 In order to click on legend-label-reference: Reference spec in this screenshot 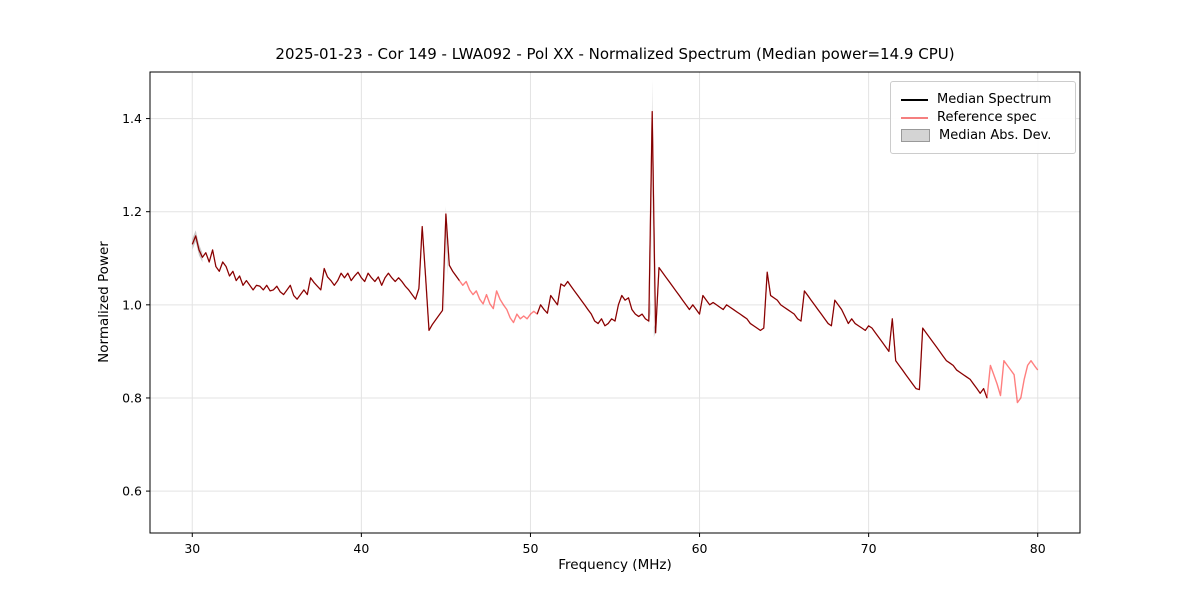, I will do `click(987, 117)`.